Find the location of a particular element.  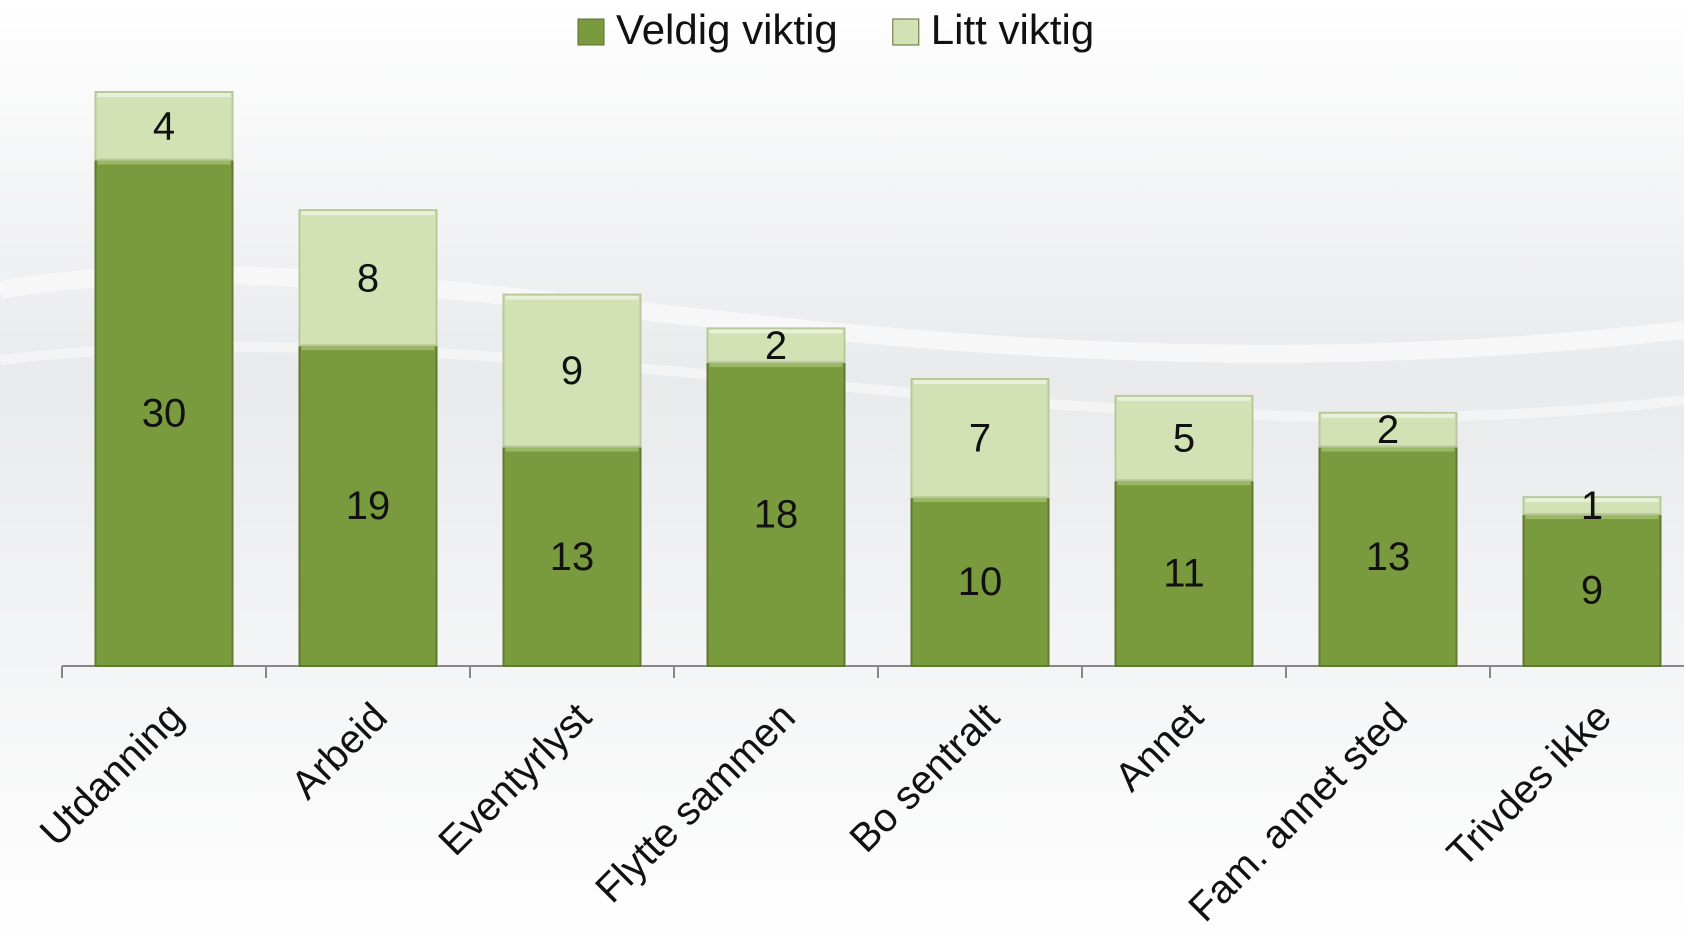

data-label: 5 is located at coordinates (1184, 439).